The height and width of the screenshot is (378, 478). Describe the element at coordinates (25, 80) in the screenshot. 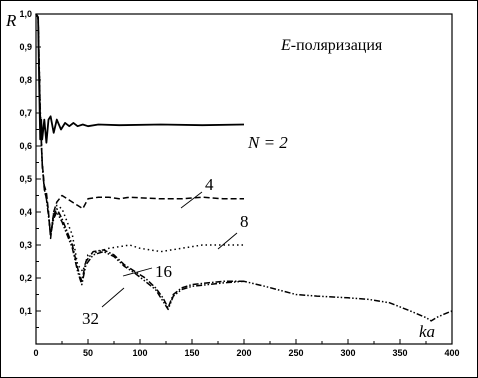

I see `y-tick-label: 0,8` at that location.